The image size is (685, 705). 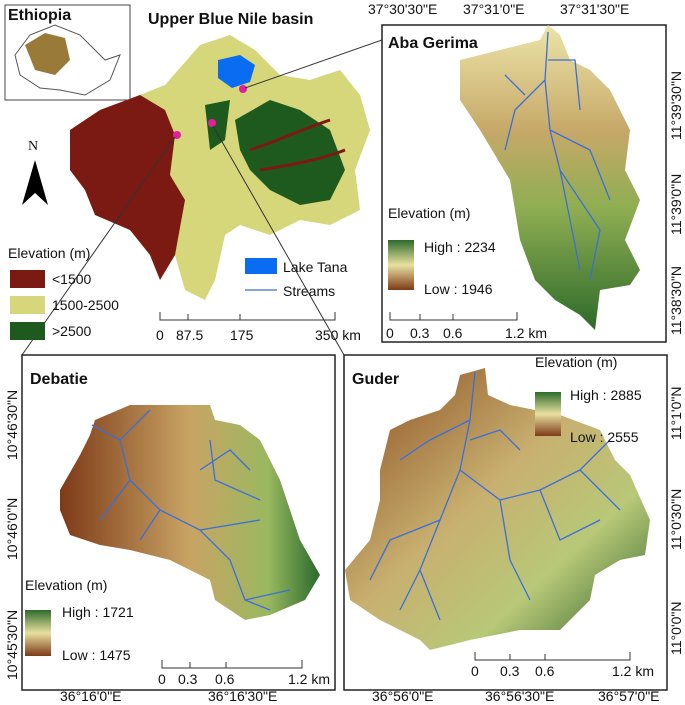 What do you see at coordinates (91, 696) in the screenshot?
I see `lon-label: 36°16'0"E` at bounding box center [91, 696].